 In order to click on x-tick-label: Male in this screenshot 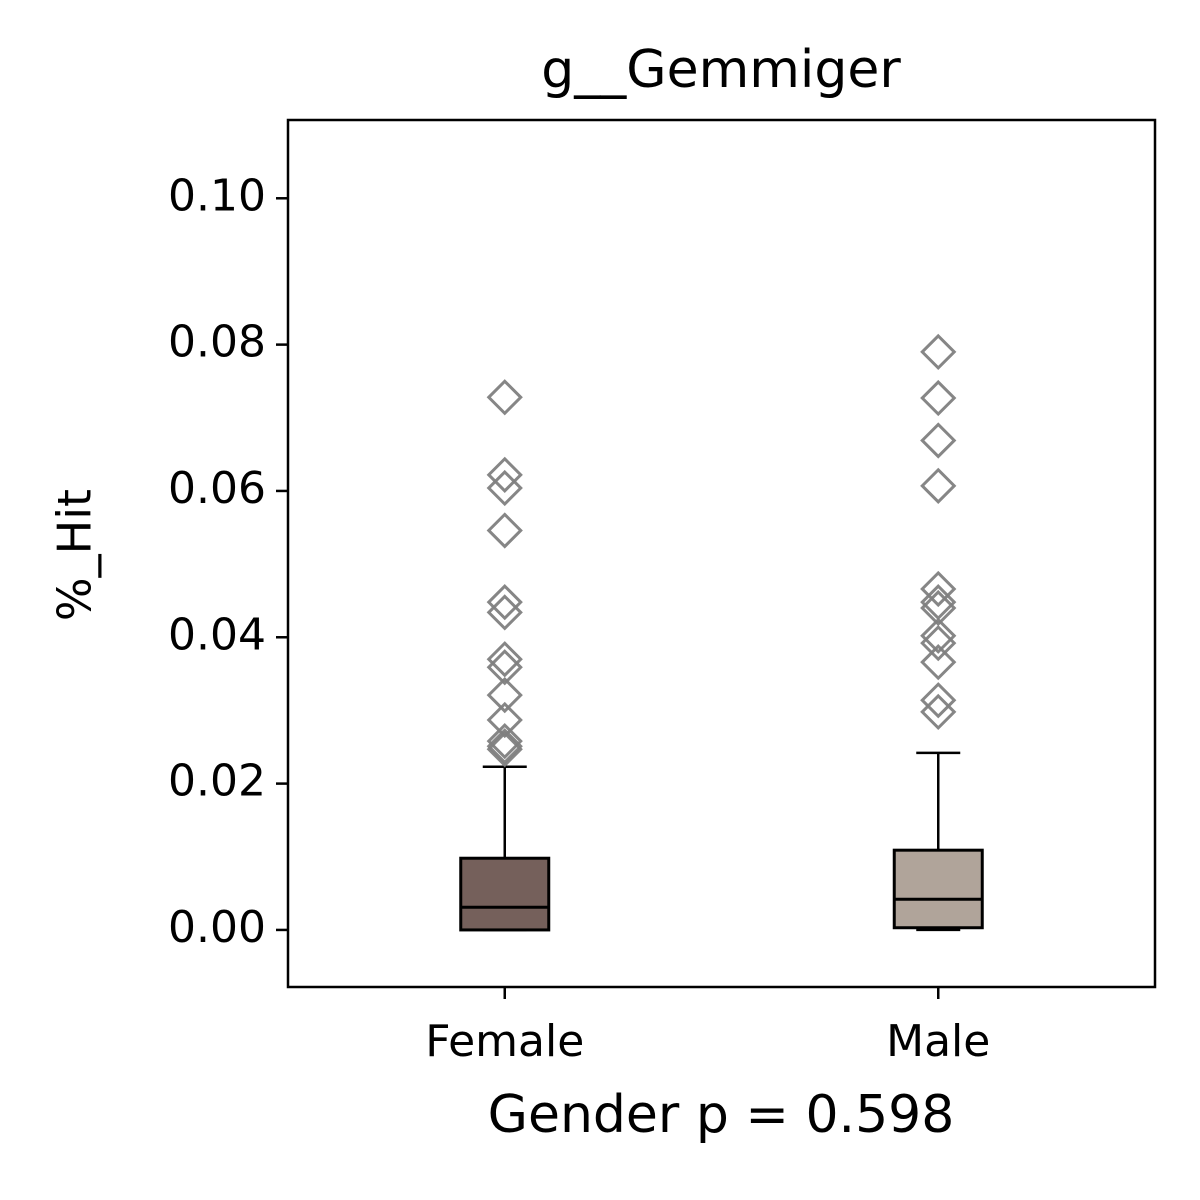, I will do `click(938, 1041)`.